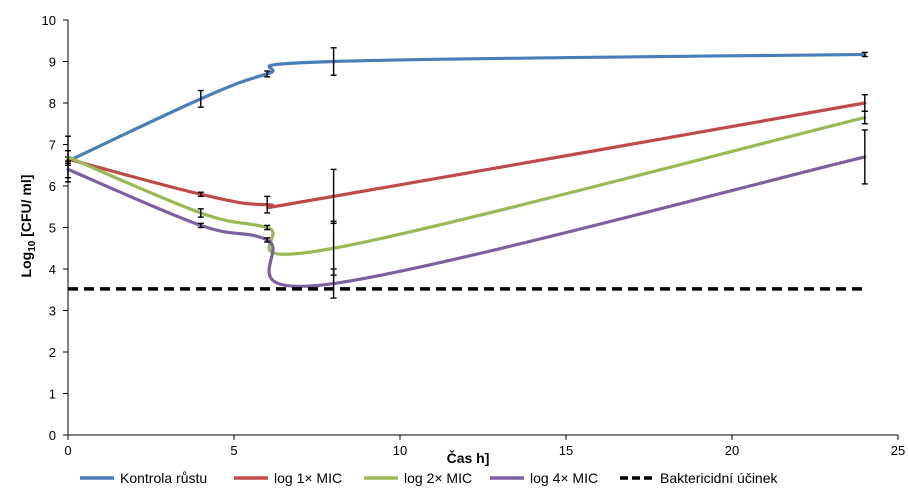 This screenshot has width=908, height=490. Describe the element at coordinates (26, 265) in the screenshot. I see `y-axis-title-main: Log` at that location.